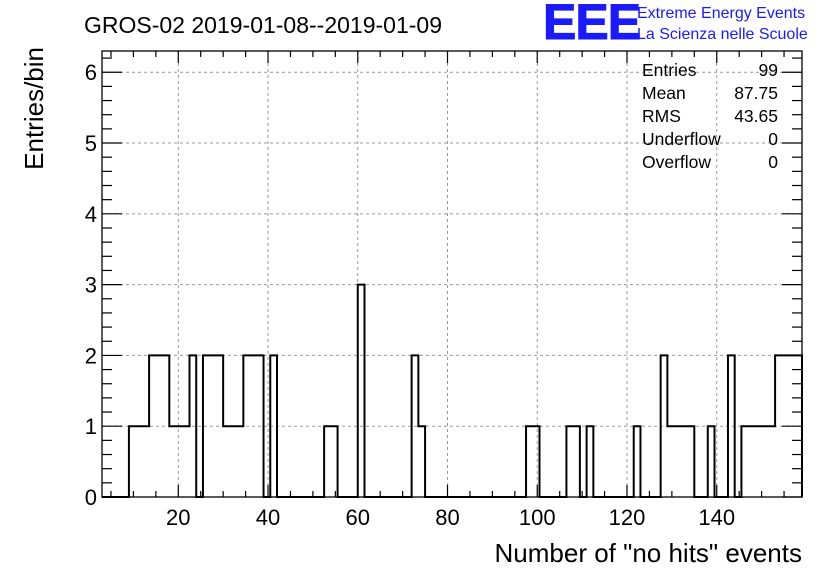 This screenshot has height=572, width=836. What do you see at coordinates (649, 553) in the screenshot?
I see `x-axis-title: Number of "no hits" events` at bounding box center [649, 553].